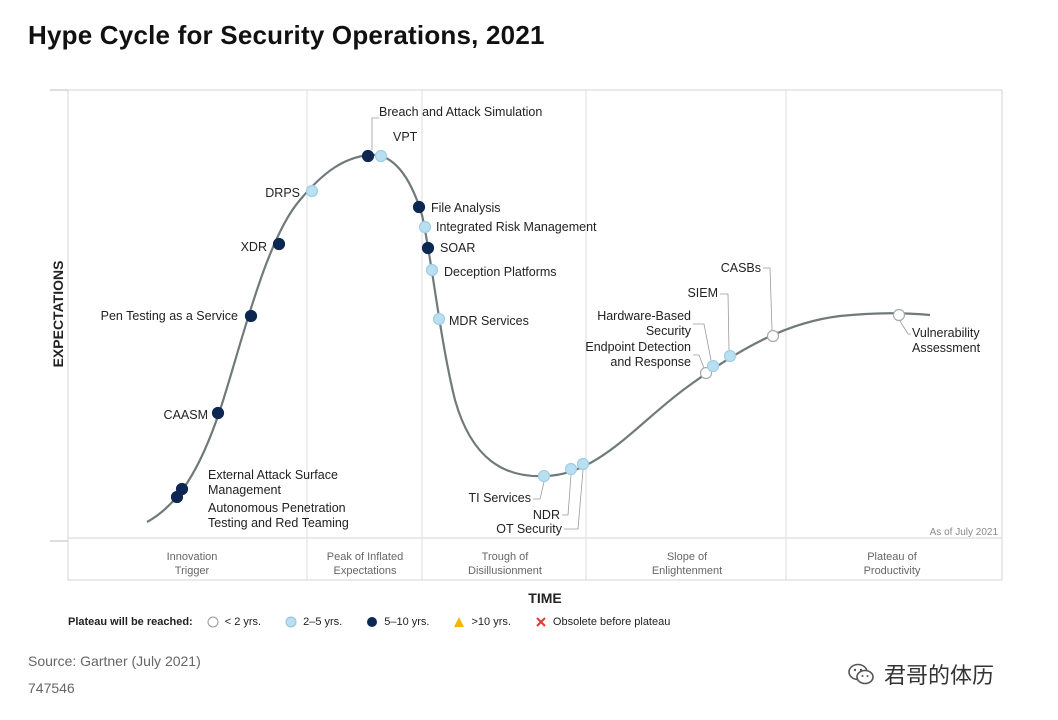 This screenshot has height=720, width=1058. Describe the element at coordinates (964, 532) in the screenshot. I see `as-of-label: As of July 2021` at that location.